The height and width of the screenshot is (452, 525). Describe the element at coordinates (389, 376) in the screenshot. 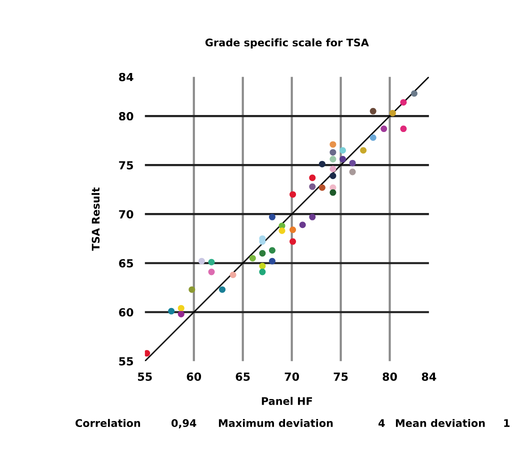

I see `x-tick-label: 80` at that location.